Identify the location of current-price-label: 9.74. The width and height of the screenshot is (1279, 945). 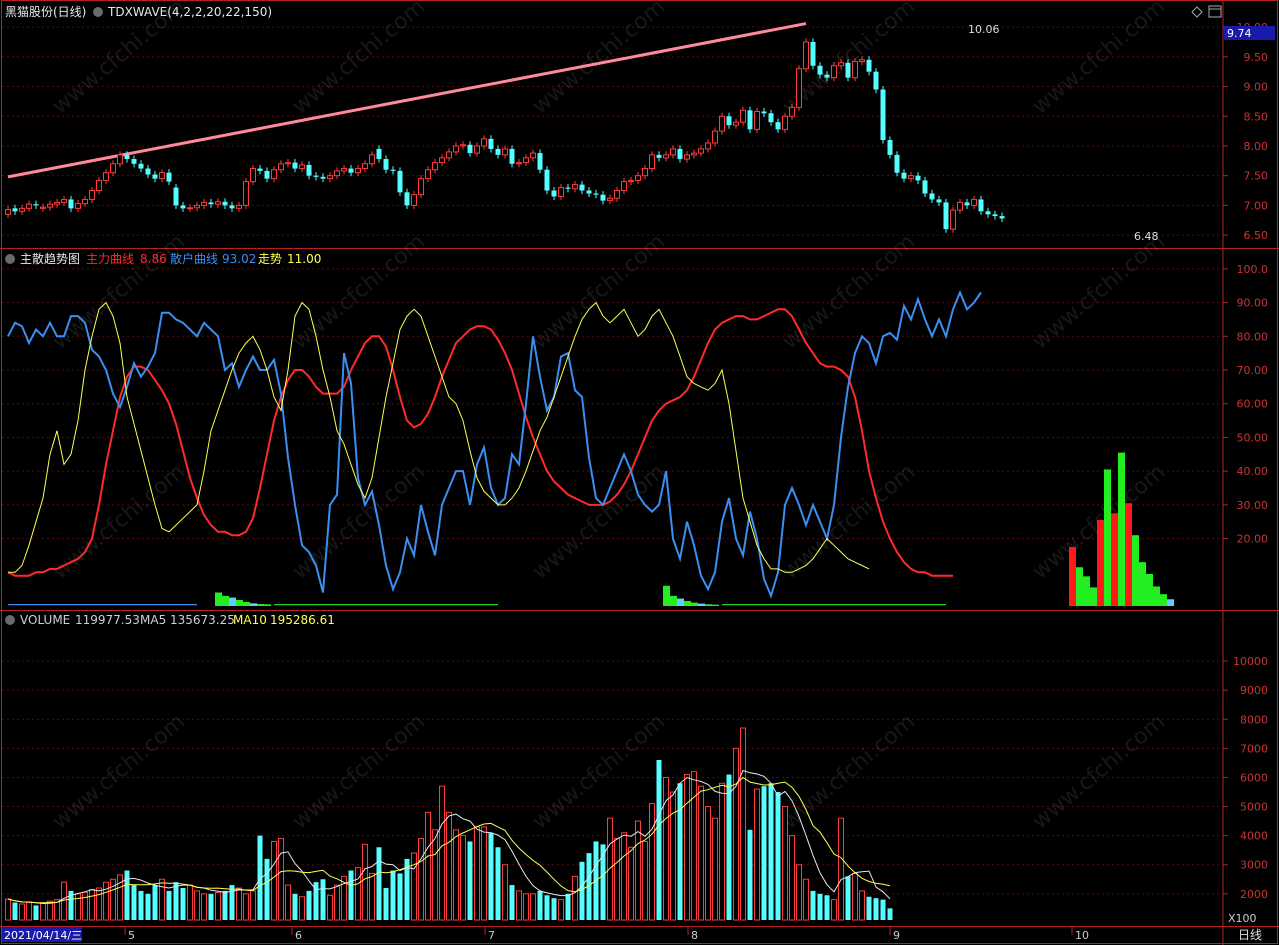
(1239, 33).